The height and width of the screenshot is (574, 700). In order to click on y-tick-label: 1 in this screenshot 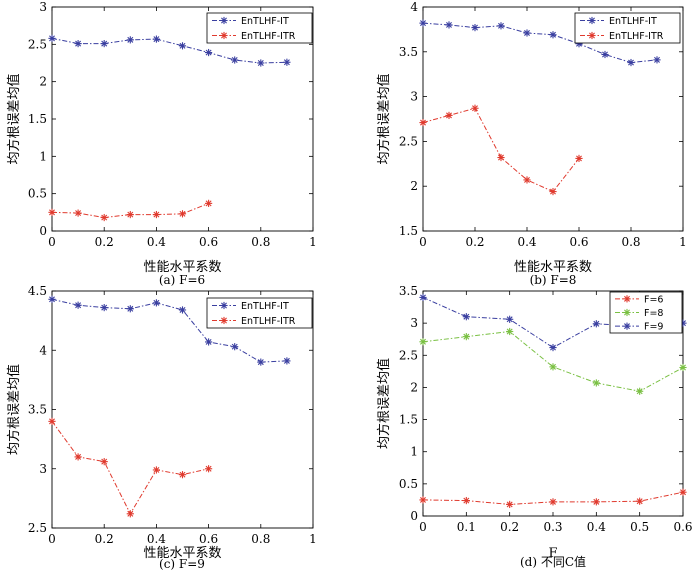, I will do `click(43, 156)`.